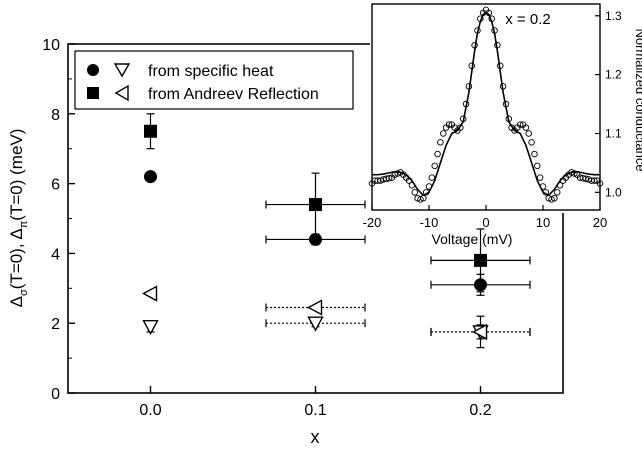 The width and height of the screenshot is (642, 449). I want to click on inset-annotation: x = 0.2, so click(527, 19).